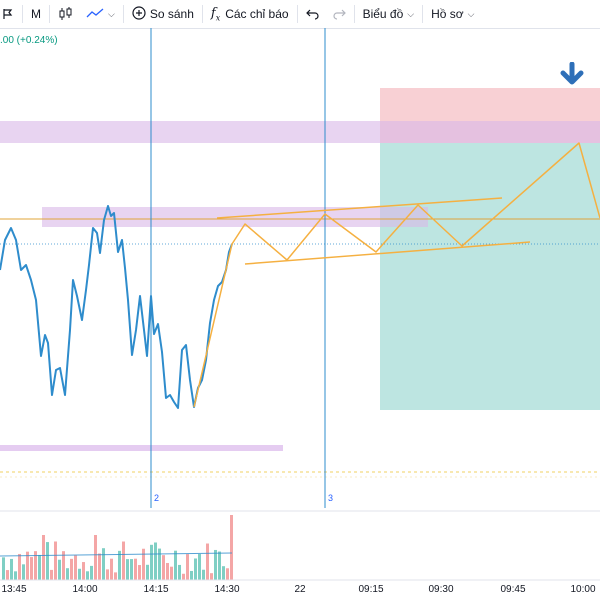  I want to click on candles-icon, so click(66, 14).